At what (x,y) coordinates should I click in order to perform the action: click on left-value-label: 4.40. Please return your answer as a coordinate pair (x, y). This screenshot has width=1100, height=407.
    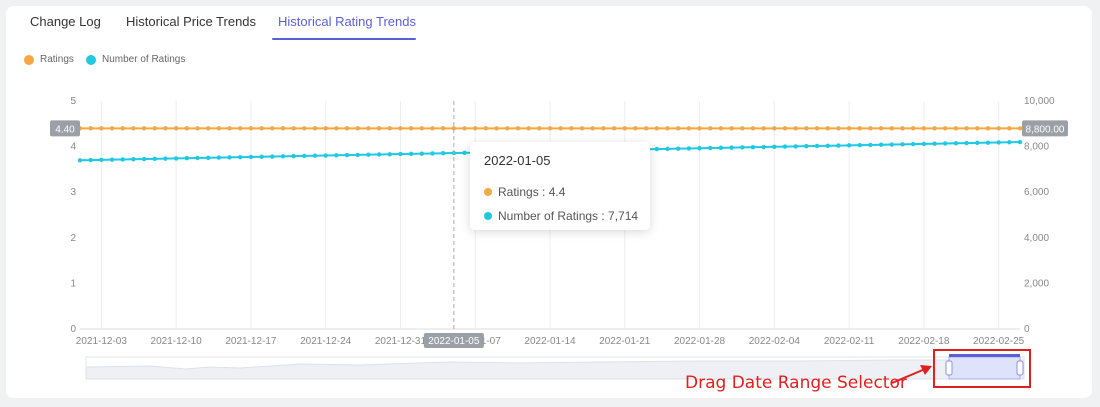
    Looking at the image, I should click on (65, 129).